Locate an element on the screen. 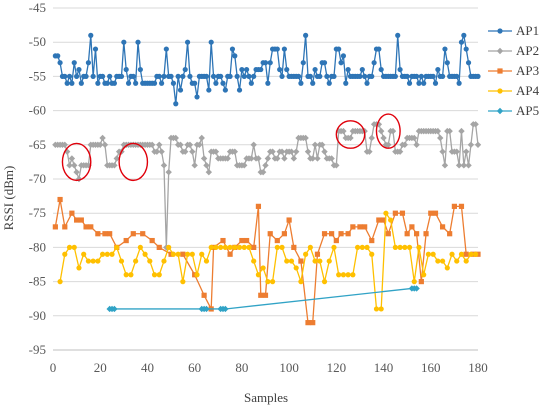  legend: AP1 AP2 AP3 AP4 AP5 is located at coordinates (514, 70).